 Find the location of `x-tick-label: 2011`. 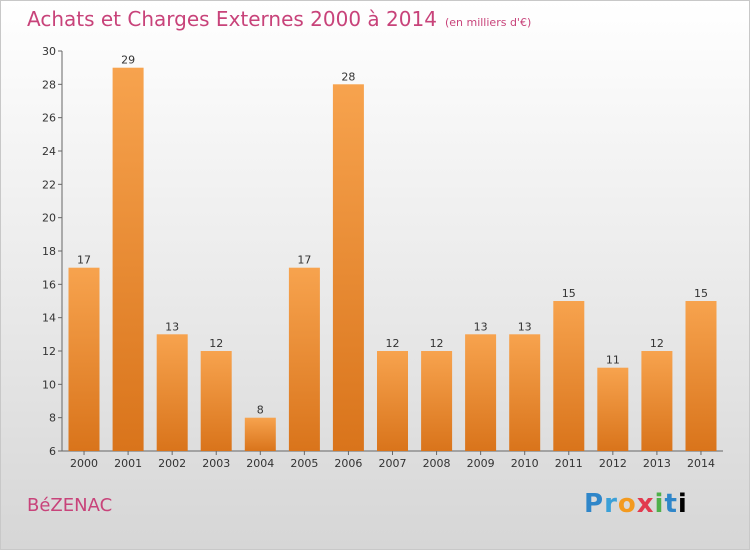

x-tick-label: 2011 is located at coordinates (569, 463).